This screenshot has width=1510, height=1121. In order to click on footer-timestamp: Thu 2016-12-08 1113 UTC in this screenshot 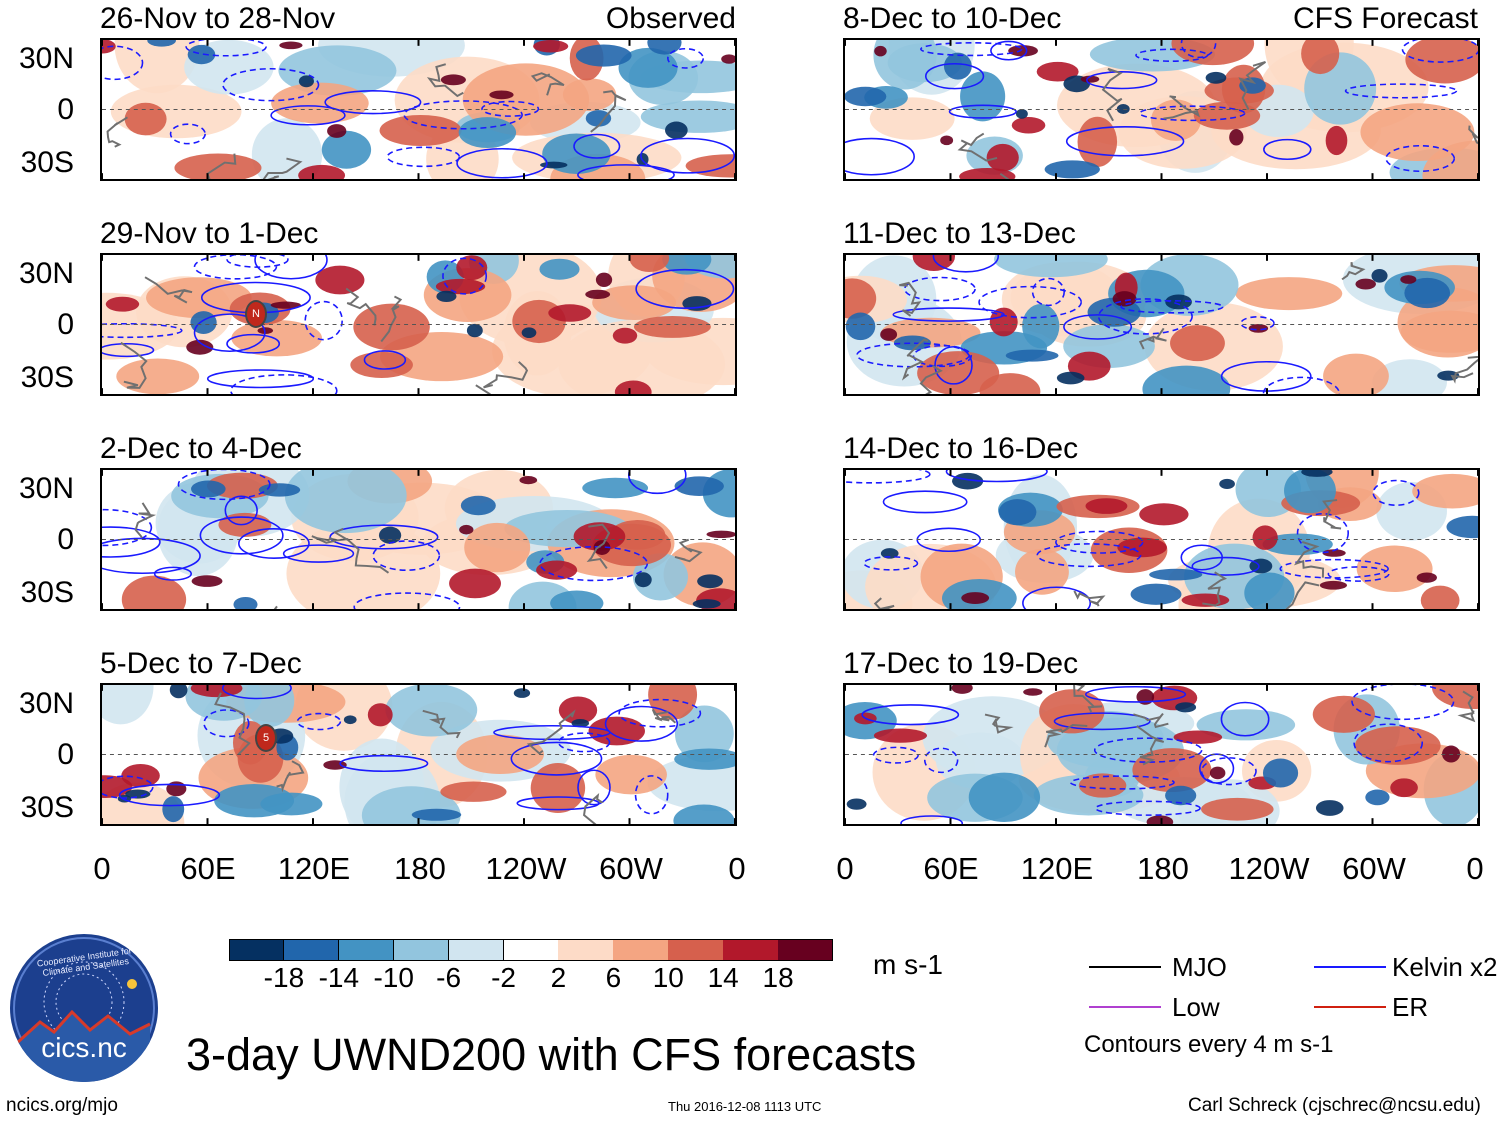, I will do `click(745, 1106)`.